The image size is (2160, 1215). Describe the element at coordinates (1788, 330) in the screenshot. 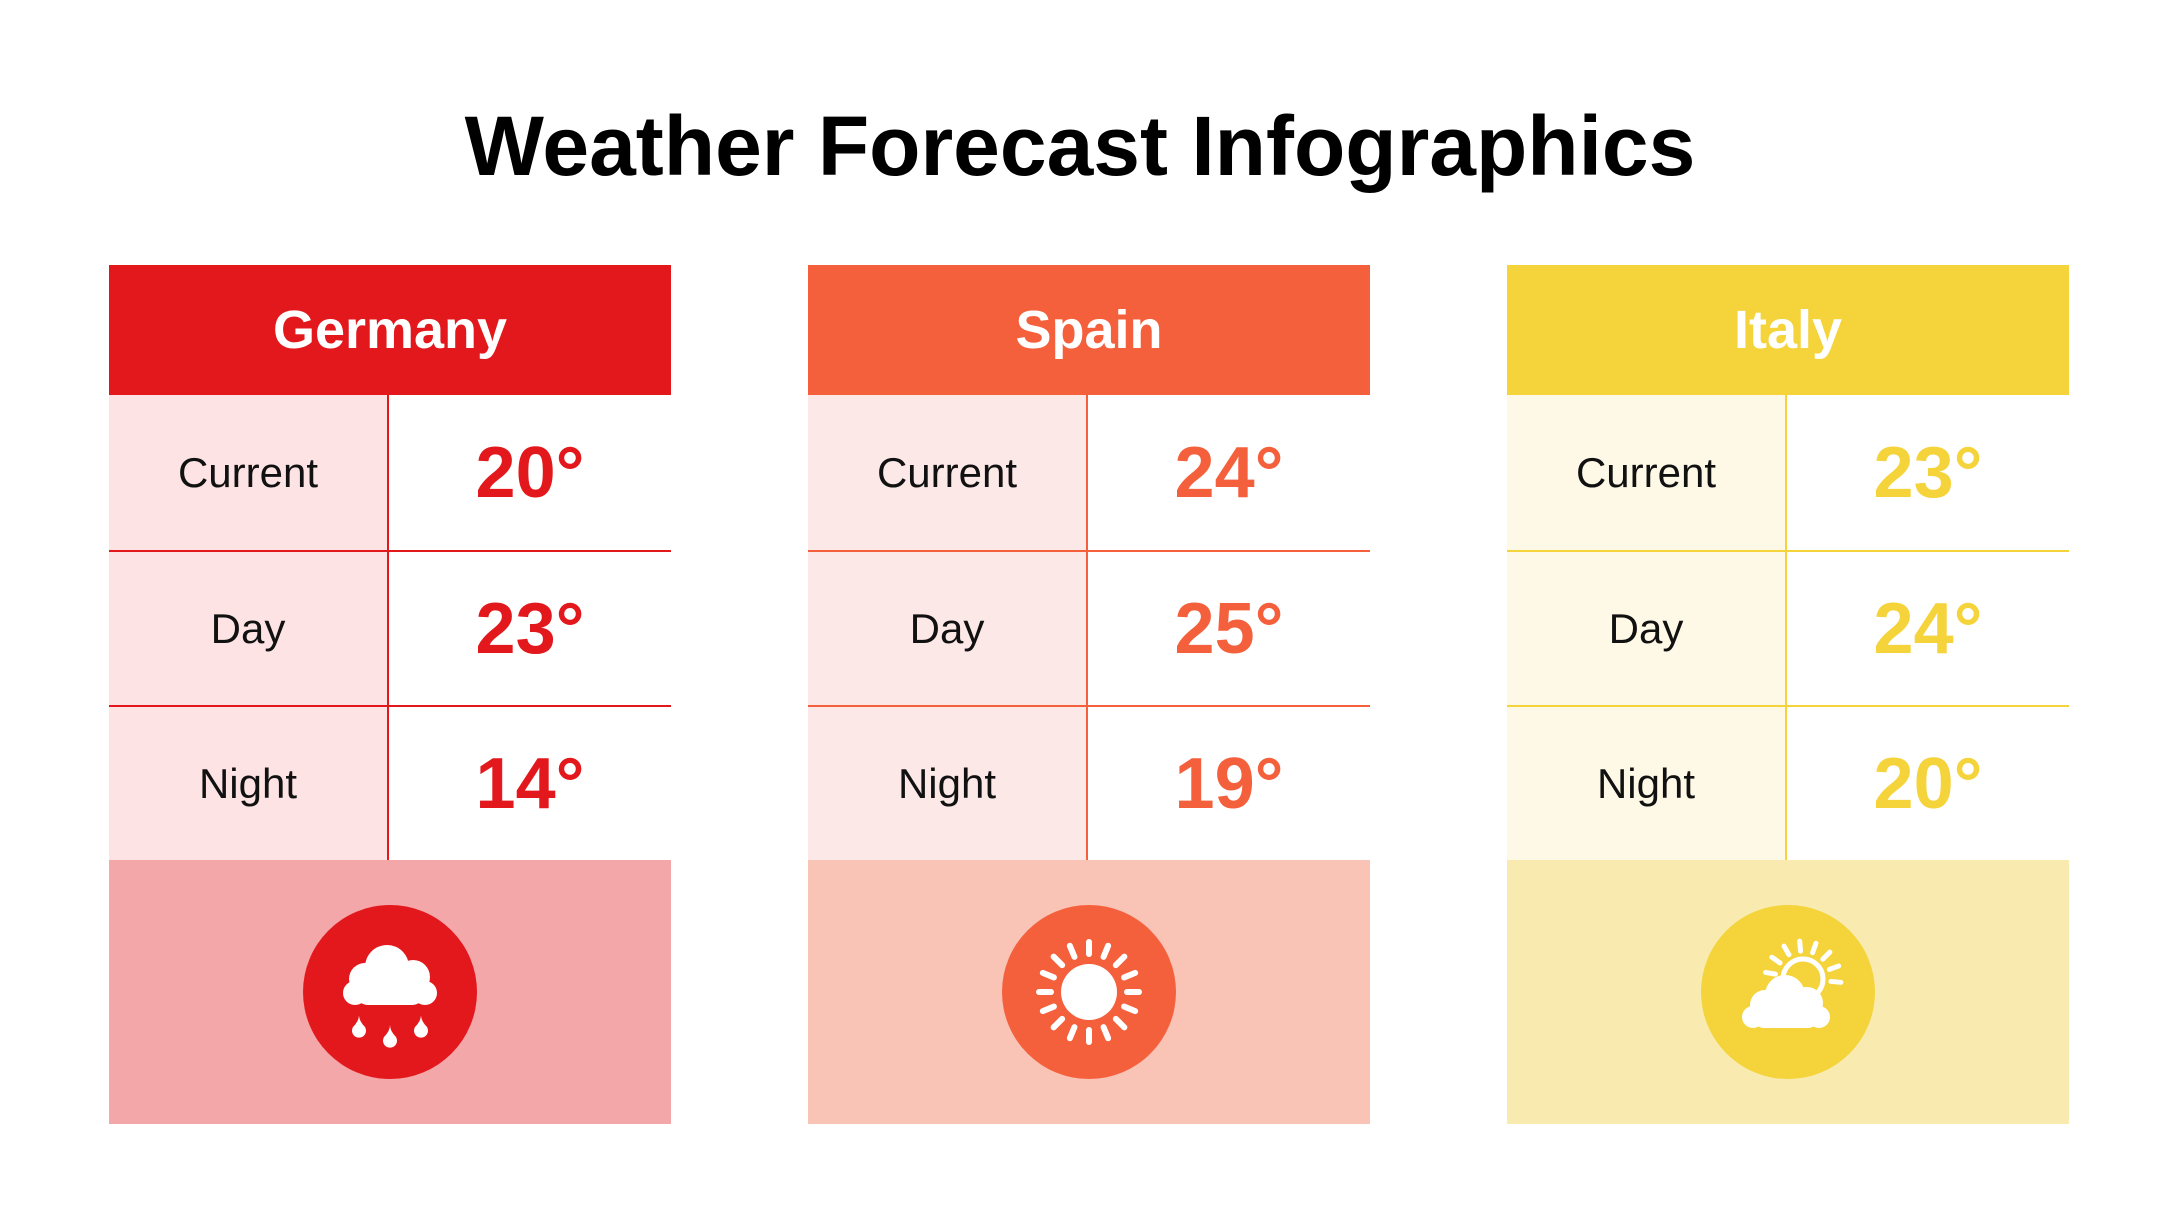

I see `card-header: Italy` at that location.